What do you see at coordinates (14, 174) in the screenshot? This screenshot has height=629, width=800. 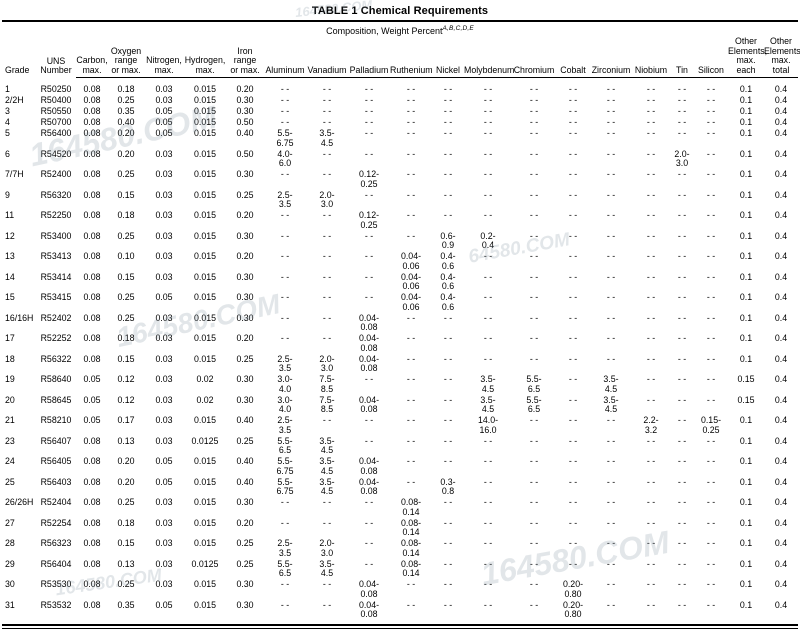 I see `cell-grade: 7/7H` at bounding box center [14, 174].